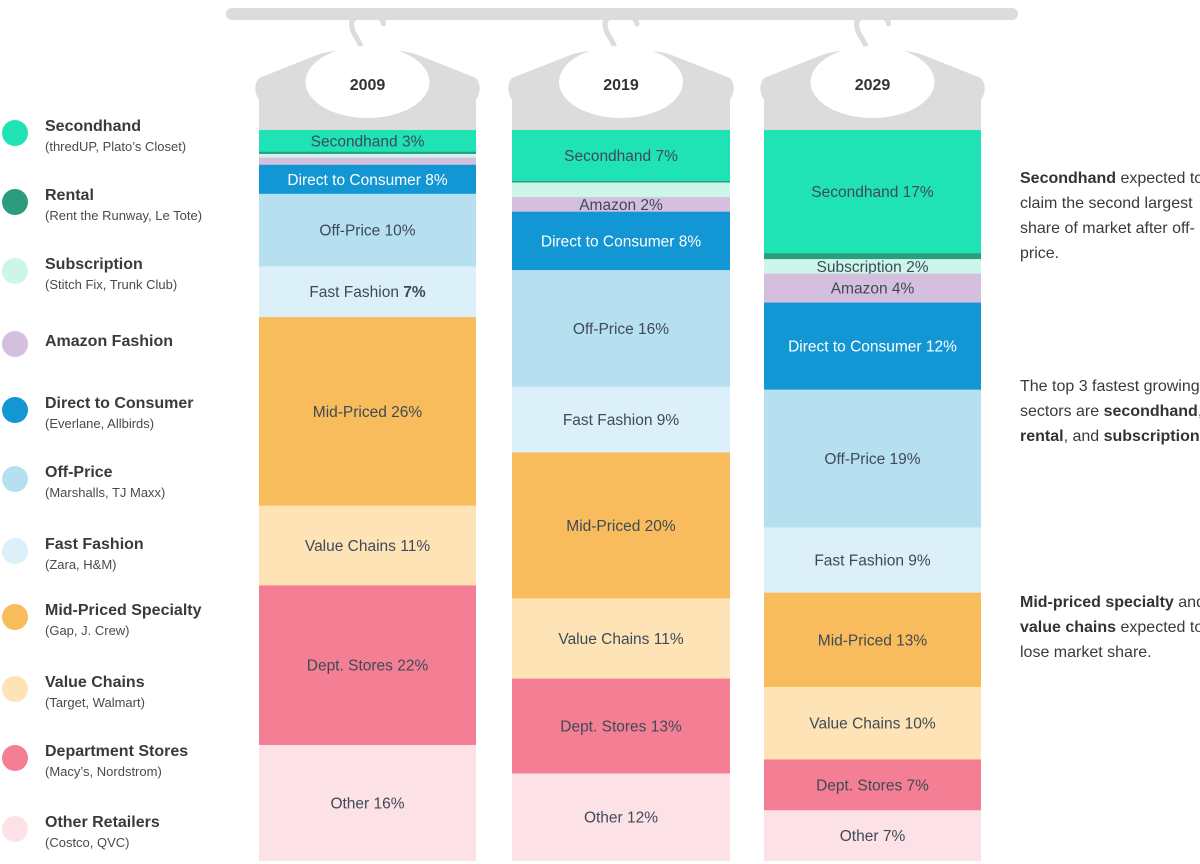 This screenshot has width=1200, height=864. What do you see at coordinates (367, 153) in the screenshot?
I see `bar-rental-2009` at bounding box center [367, 153].